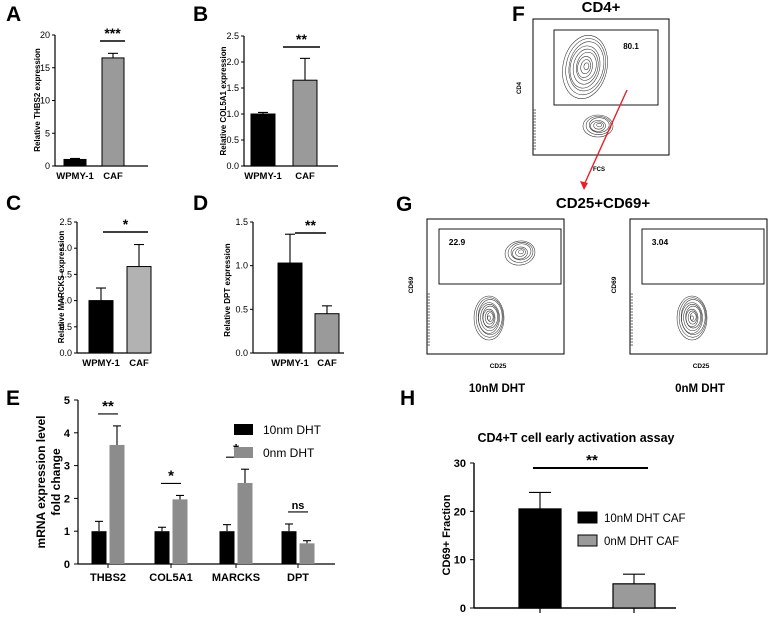 The height and width of the screenshot is (621, 784). What do you see at coordinates (13, 398) in the screenshot?
I see `panel-label-e: E` at bounding box center [13, 398].